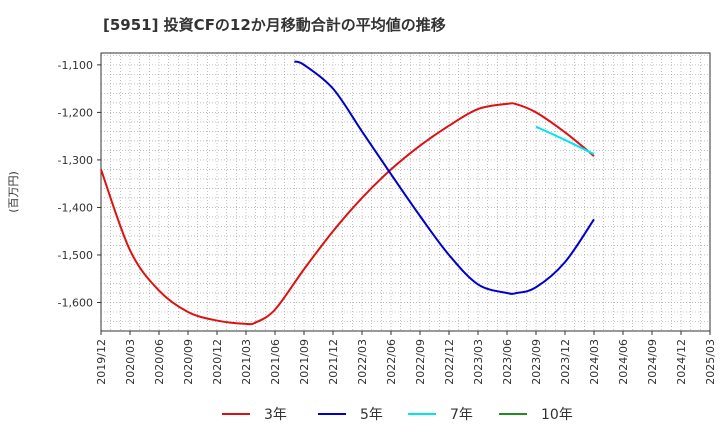 The height and width of the screenshot is (440, 720). I want to click on x-tick-label: 2020/12, so click(217, 362).